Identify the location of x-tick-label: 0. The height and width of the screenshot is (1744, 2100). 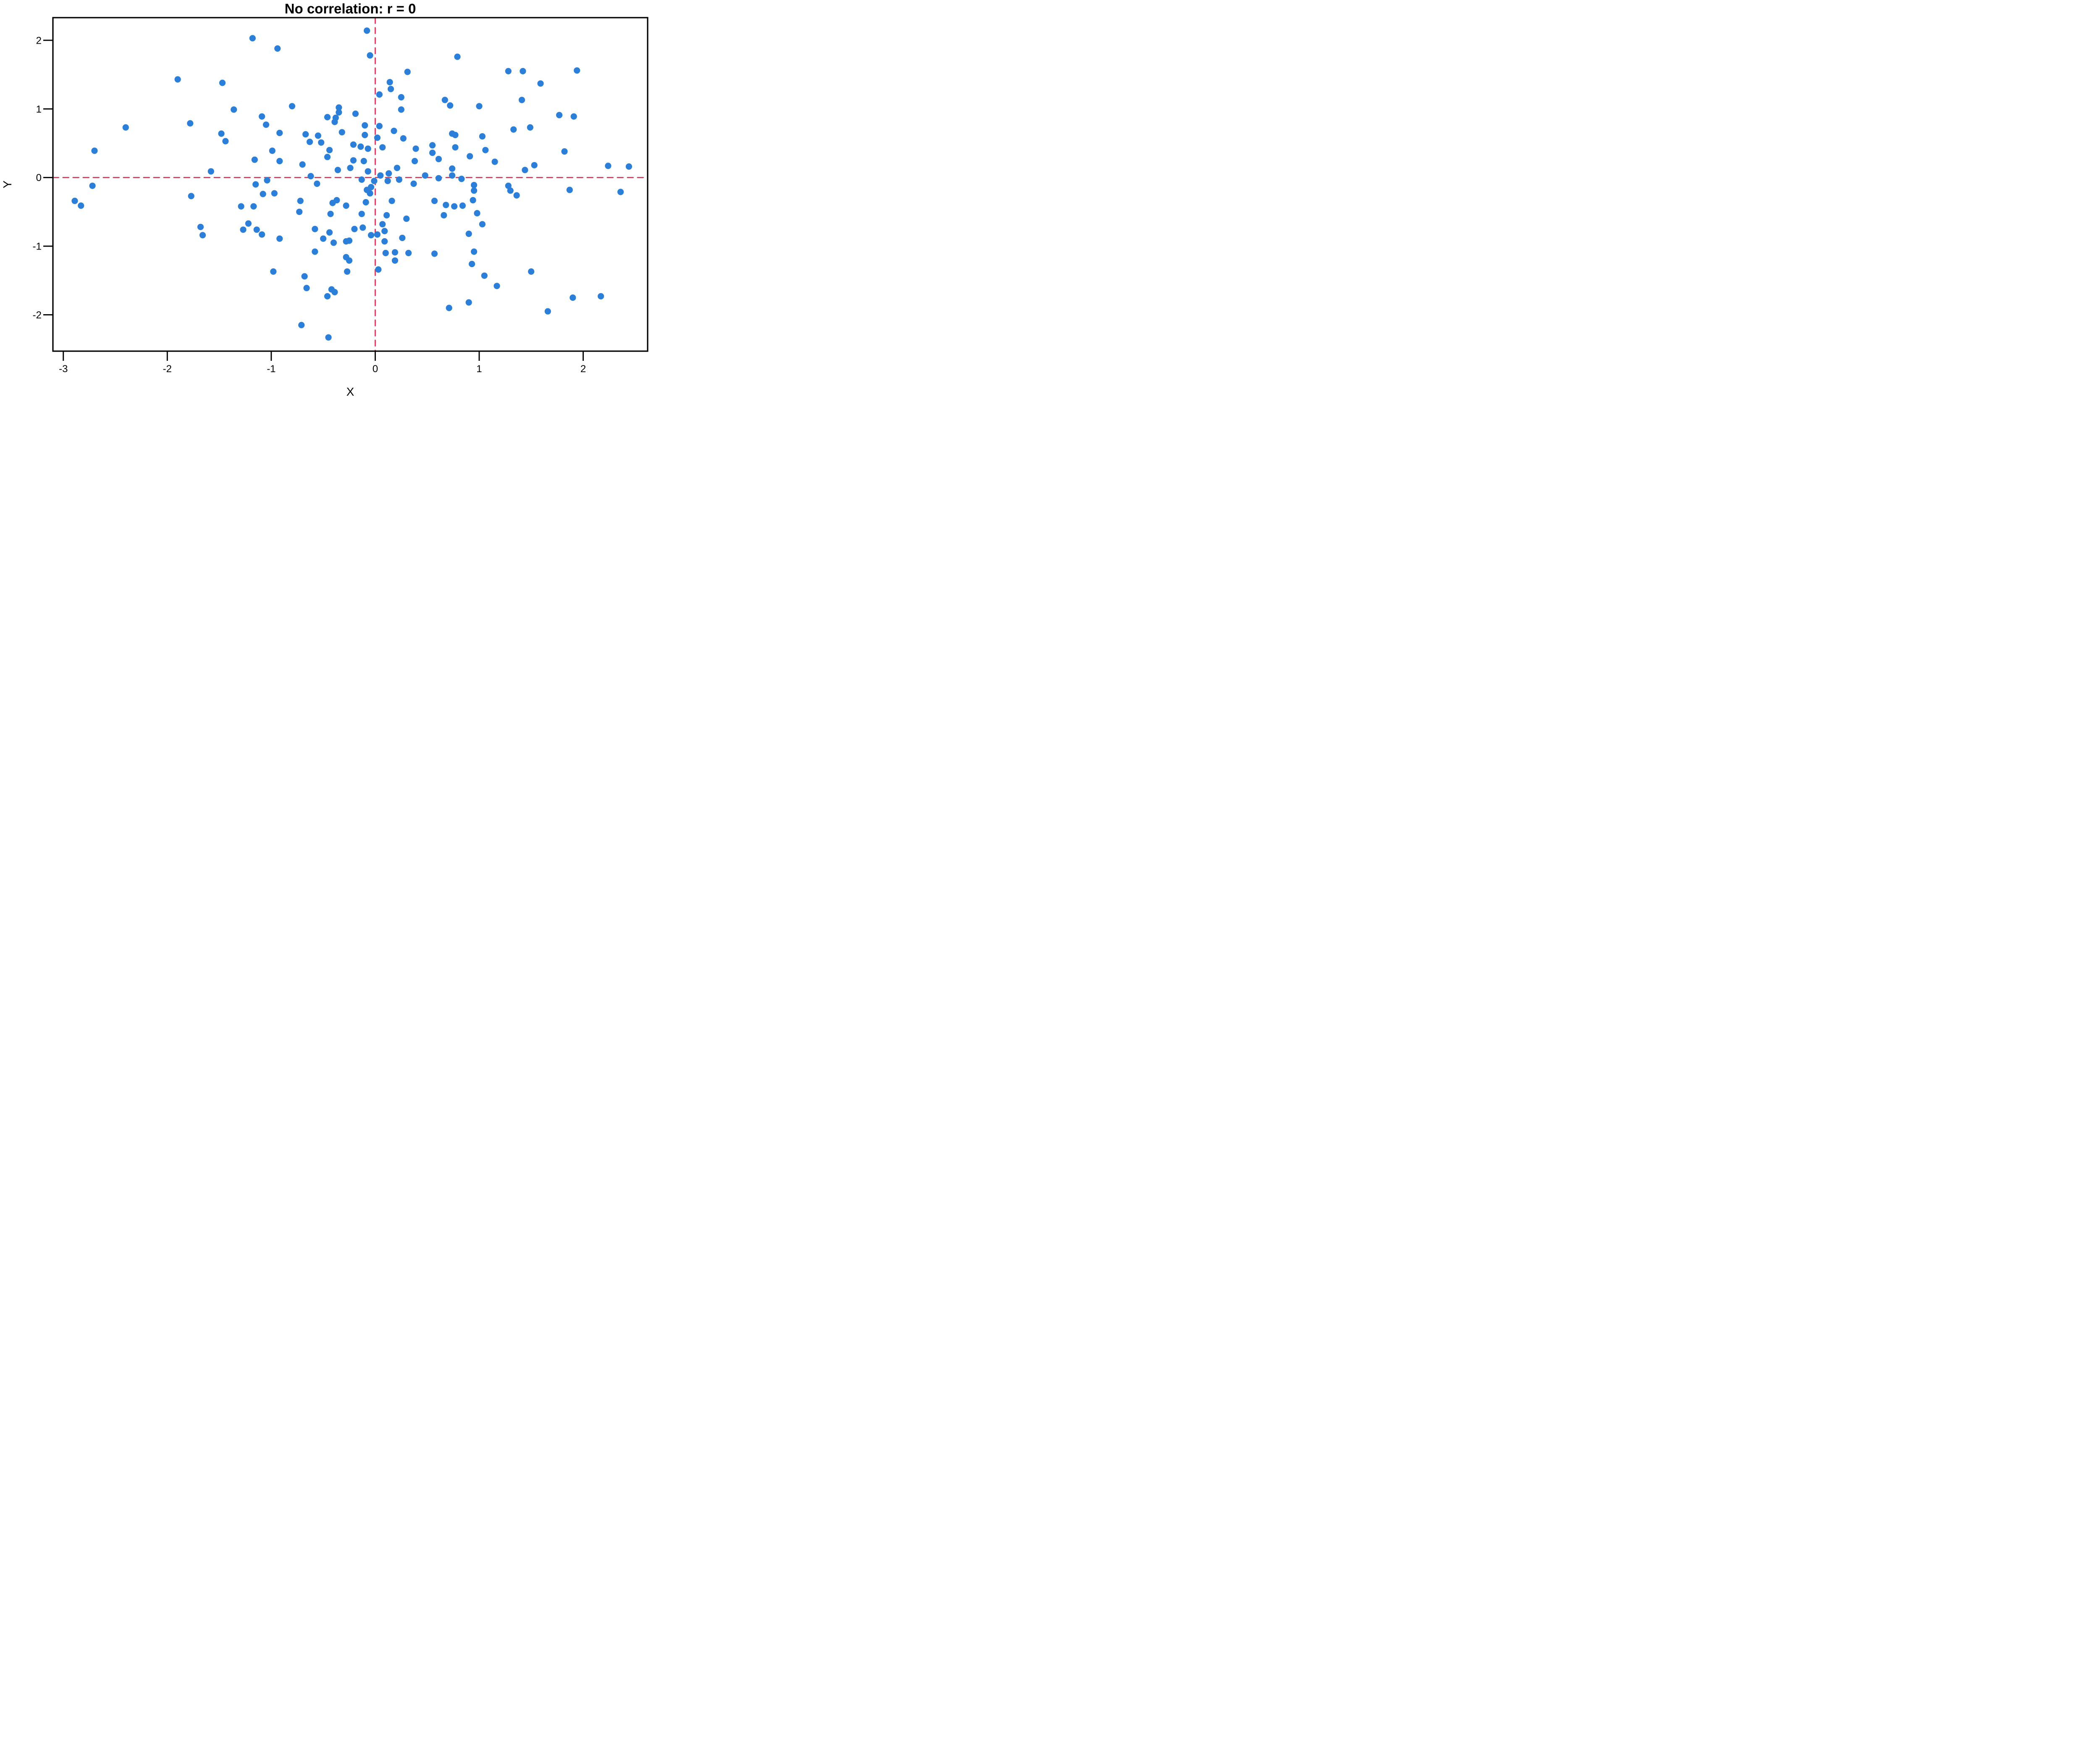
(375, 369).